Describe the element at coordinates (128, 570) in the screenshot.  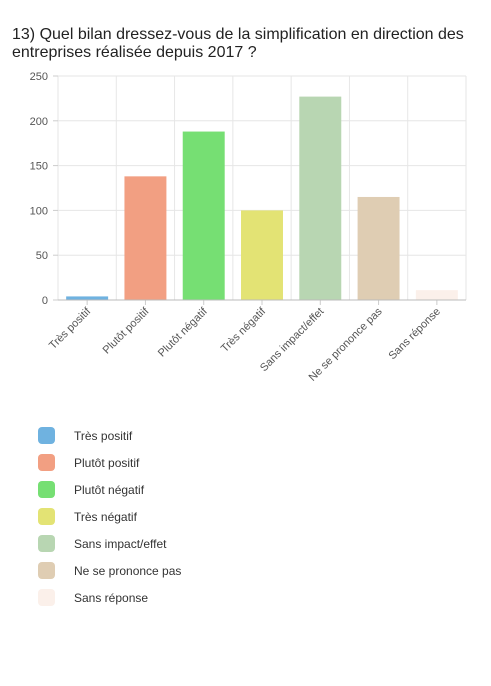
I see `legend-label: Ne se prononce pas` at that location.